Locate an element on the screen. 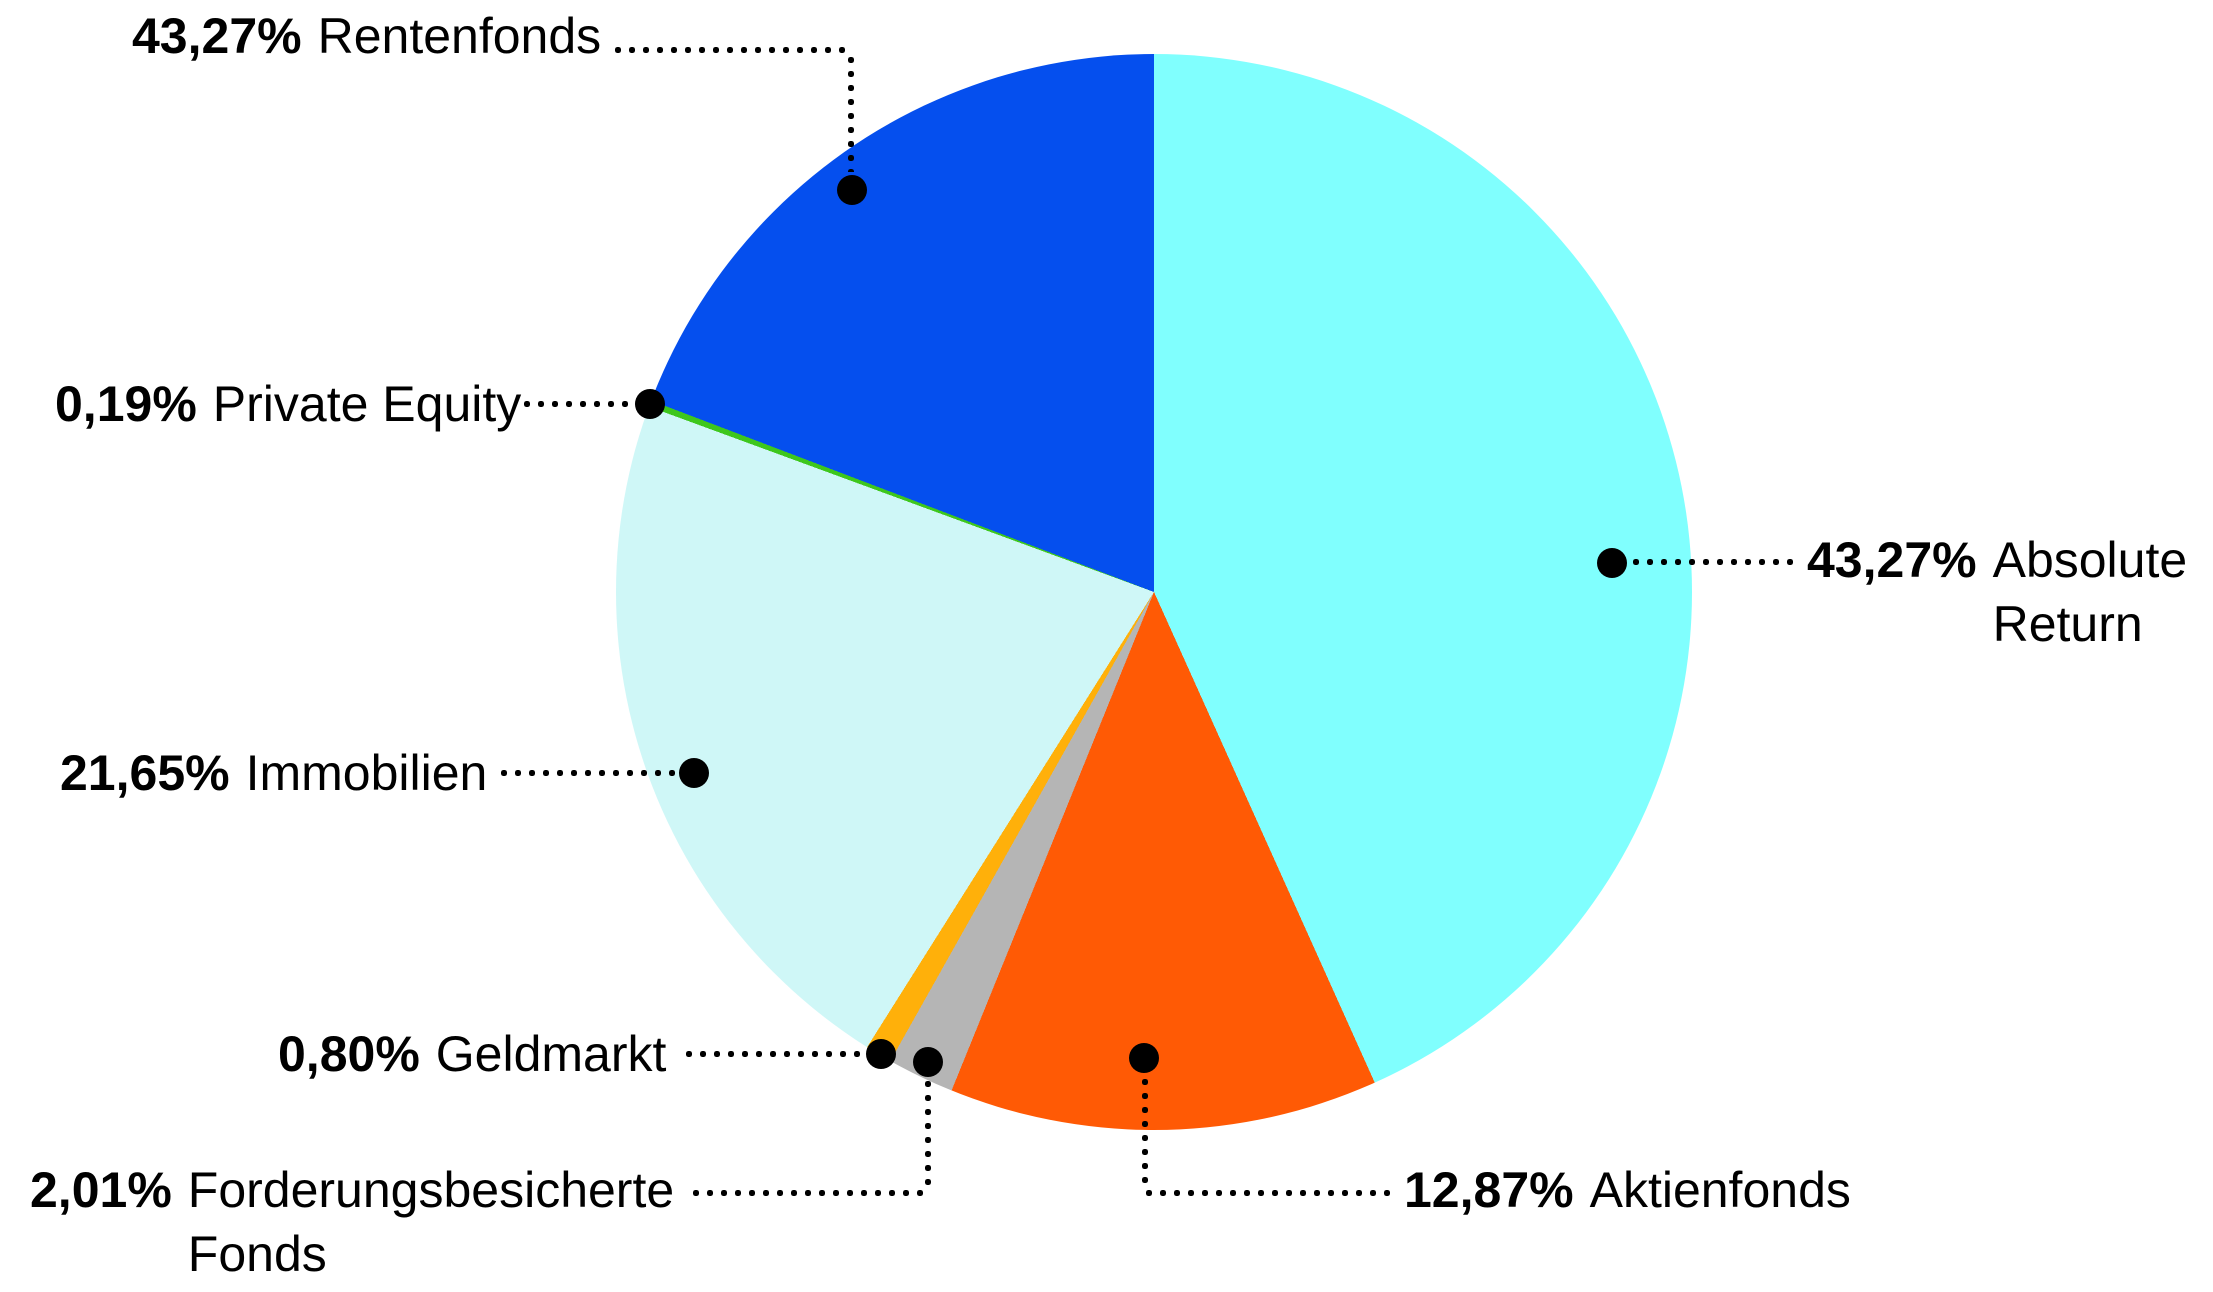 This screenshot has width=2213, height=1292. label-aktienfonds-value: 12,87% is located at coordinates (1489, 1190).